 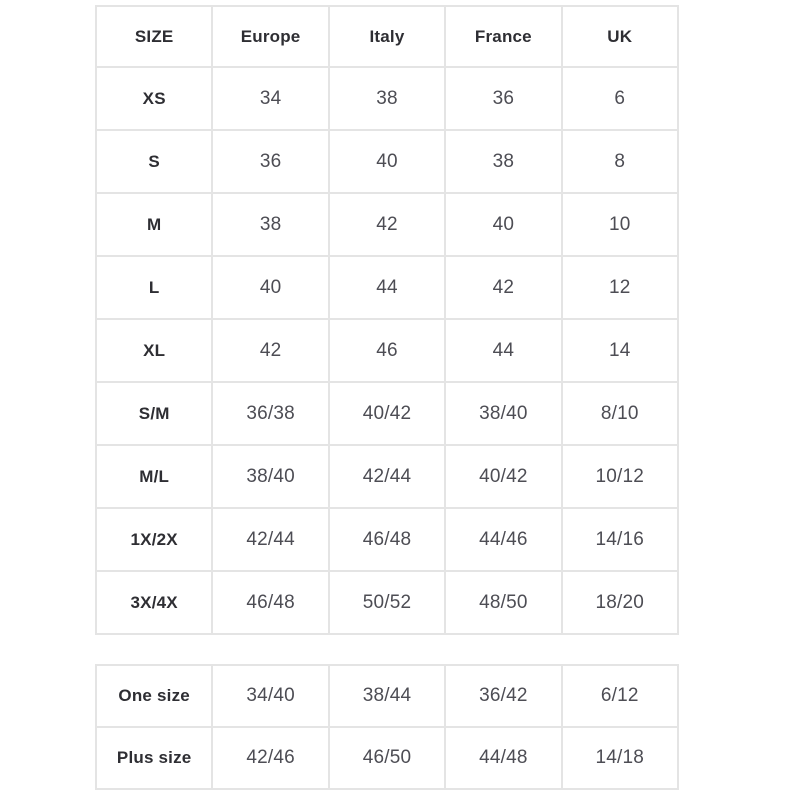 What do you see at coordinates (154, 602) in the screenshot?
I see `row-label: 3X/4X` at bounding box center [154, 602].